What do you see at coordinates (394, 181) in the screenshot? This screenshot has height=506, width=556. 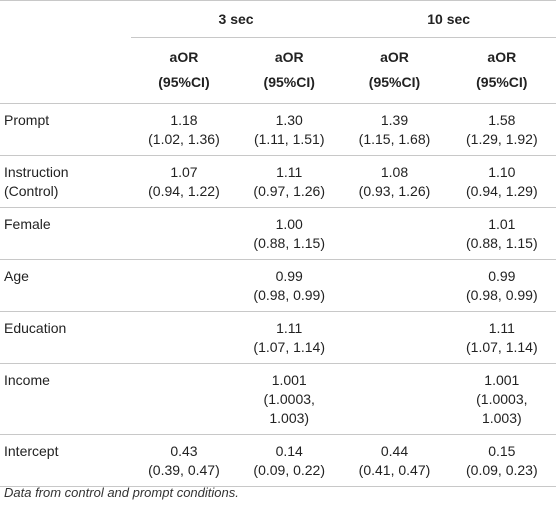 I see `table-cell: 1.08 (0.93, 1.26)` at bounding box center [394, 181].